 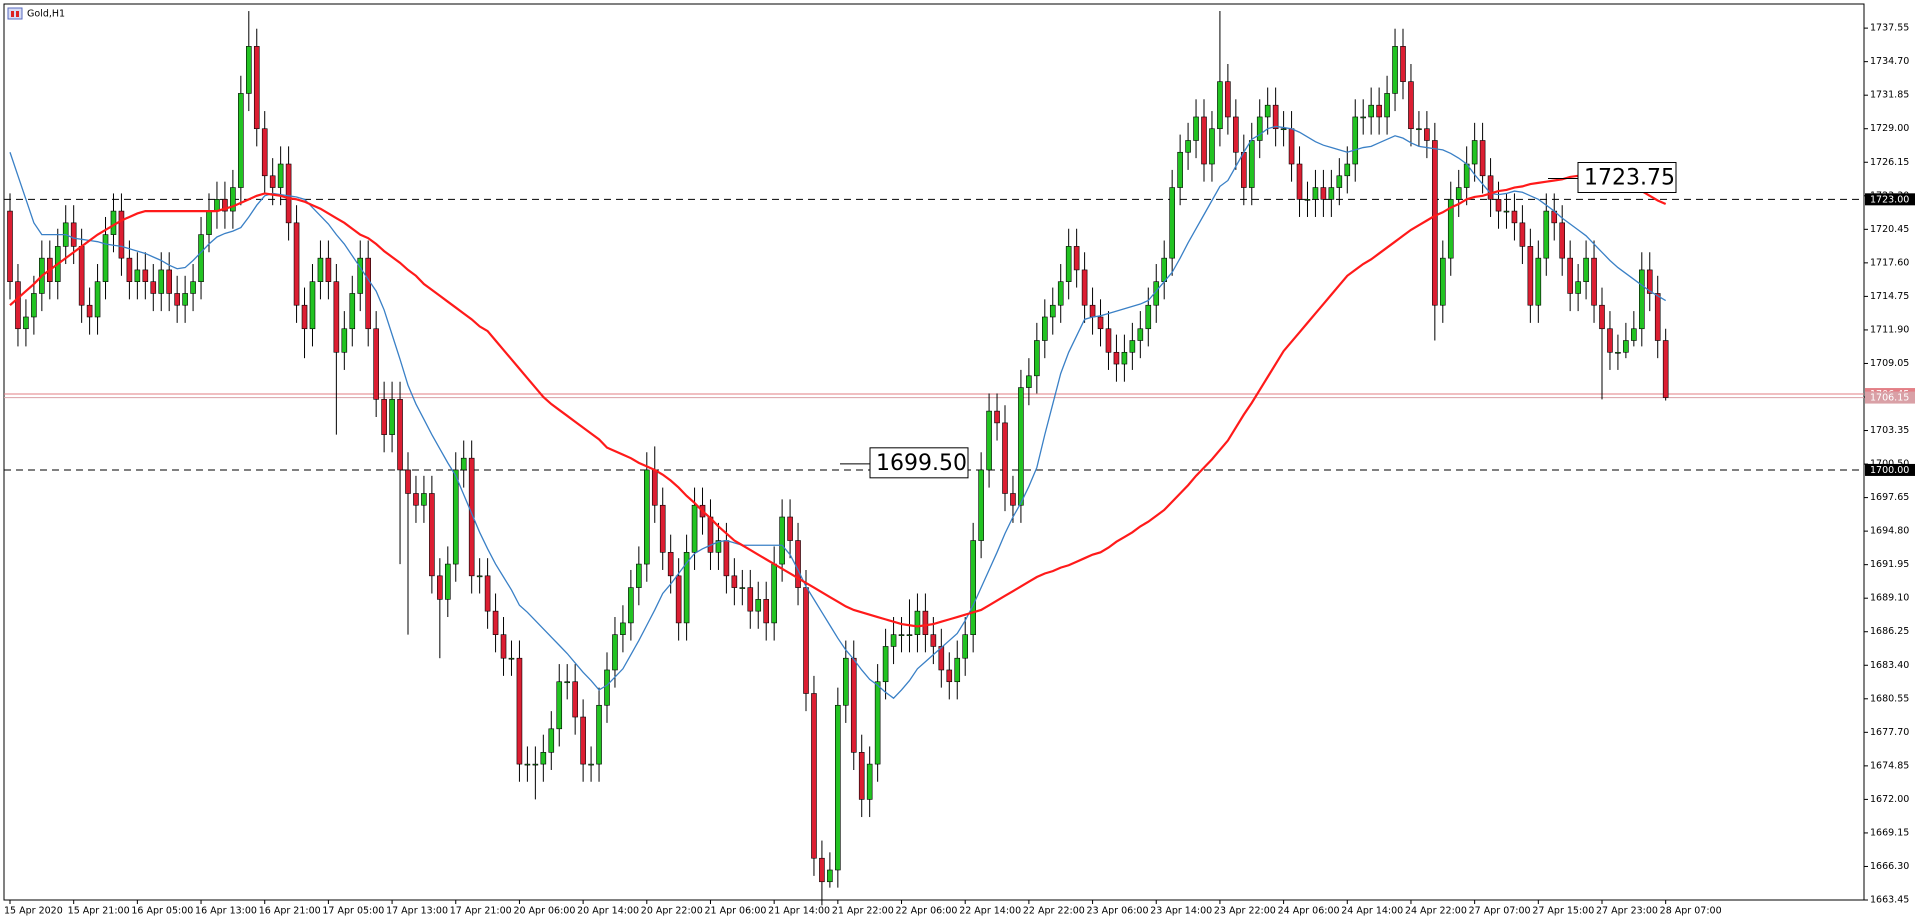 I want to click on x-tick-label: 21 Apr 22:00, so click(x=863, y=911).